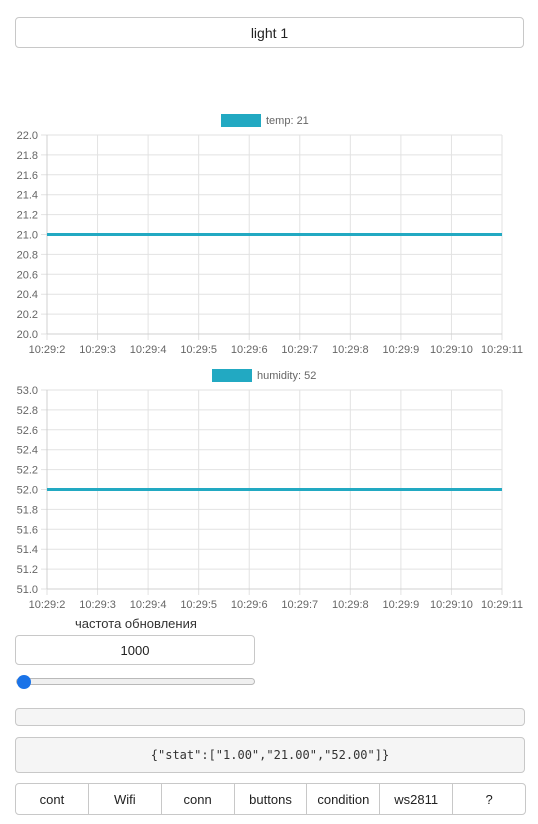  What do you see at coordinates (124, 799) in the screenshot?
I see `tab-wifi: Wifi` at bounding box center [124, 799].